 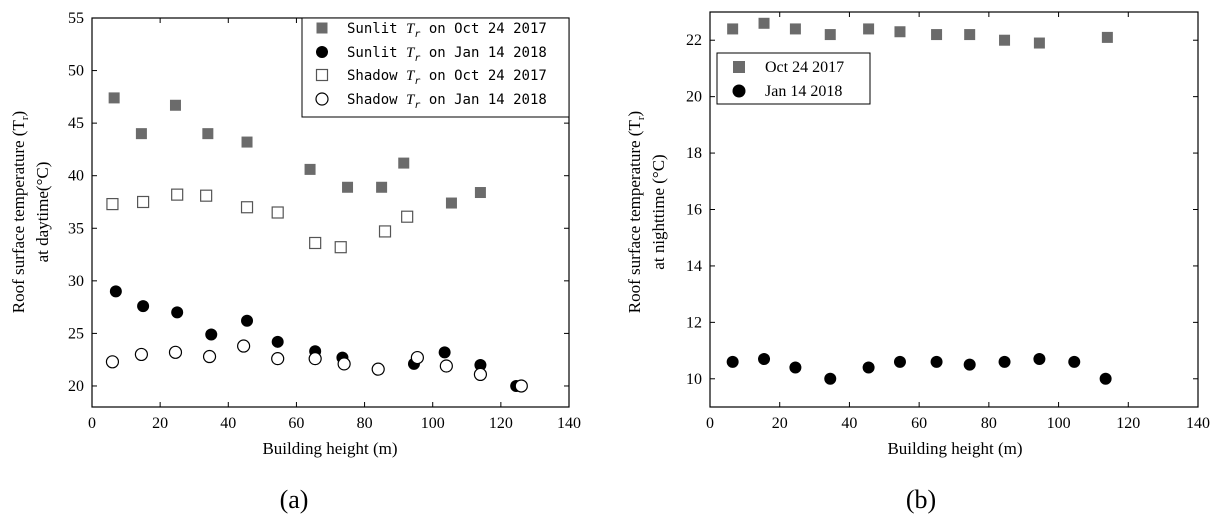 What do you see at coordinates (365, 423) in the screenshot?
I see `panel-a-x-tick-label: 80` at bounding box center [365, 423].